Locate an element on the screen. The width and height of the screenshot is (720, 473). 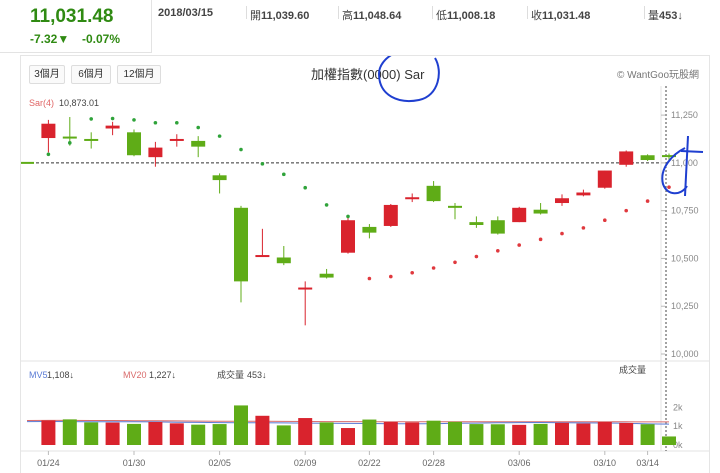
volume-legend-value: 453↓ is located at coordinates (257, 375).